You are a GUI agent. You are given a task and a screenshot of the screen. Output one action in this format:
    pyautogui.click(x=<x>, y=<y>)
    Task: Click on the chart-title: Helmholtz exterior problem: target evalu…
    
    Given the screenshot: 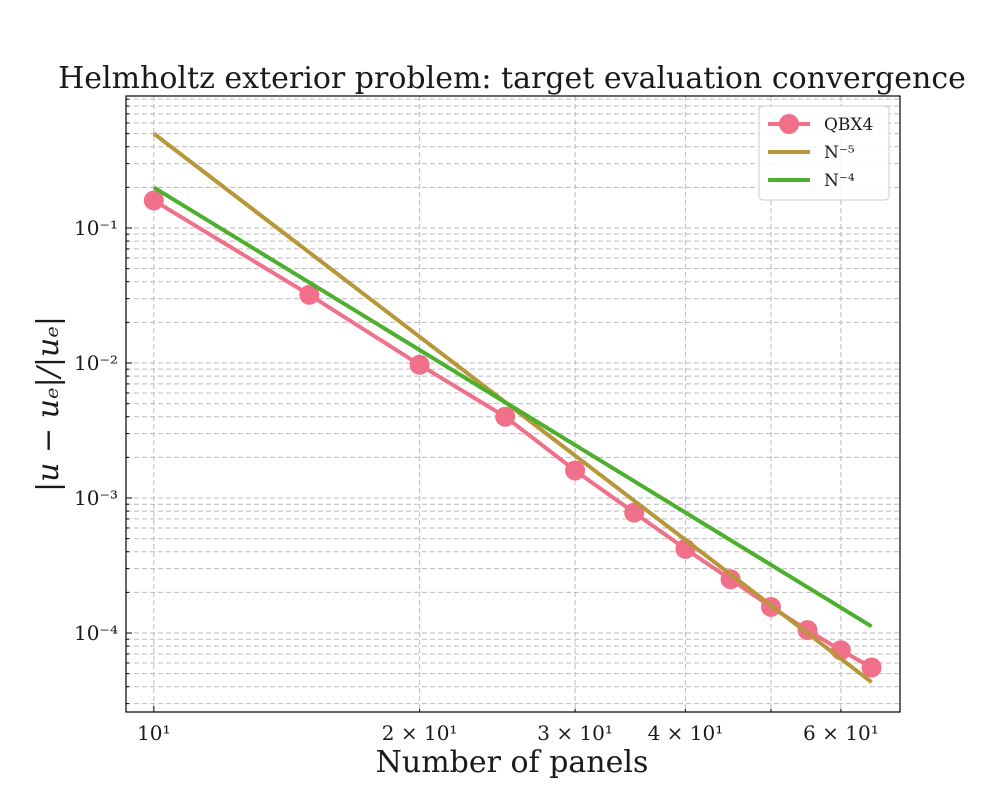 What is the action you would take?
    pyautogui.click(x=512, y=78)
    